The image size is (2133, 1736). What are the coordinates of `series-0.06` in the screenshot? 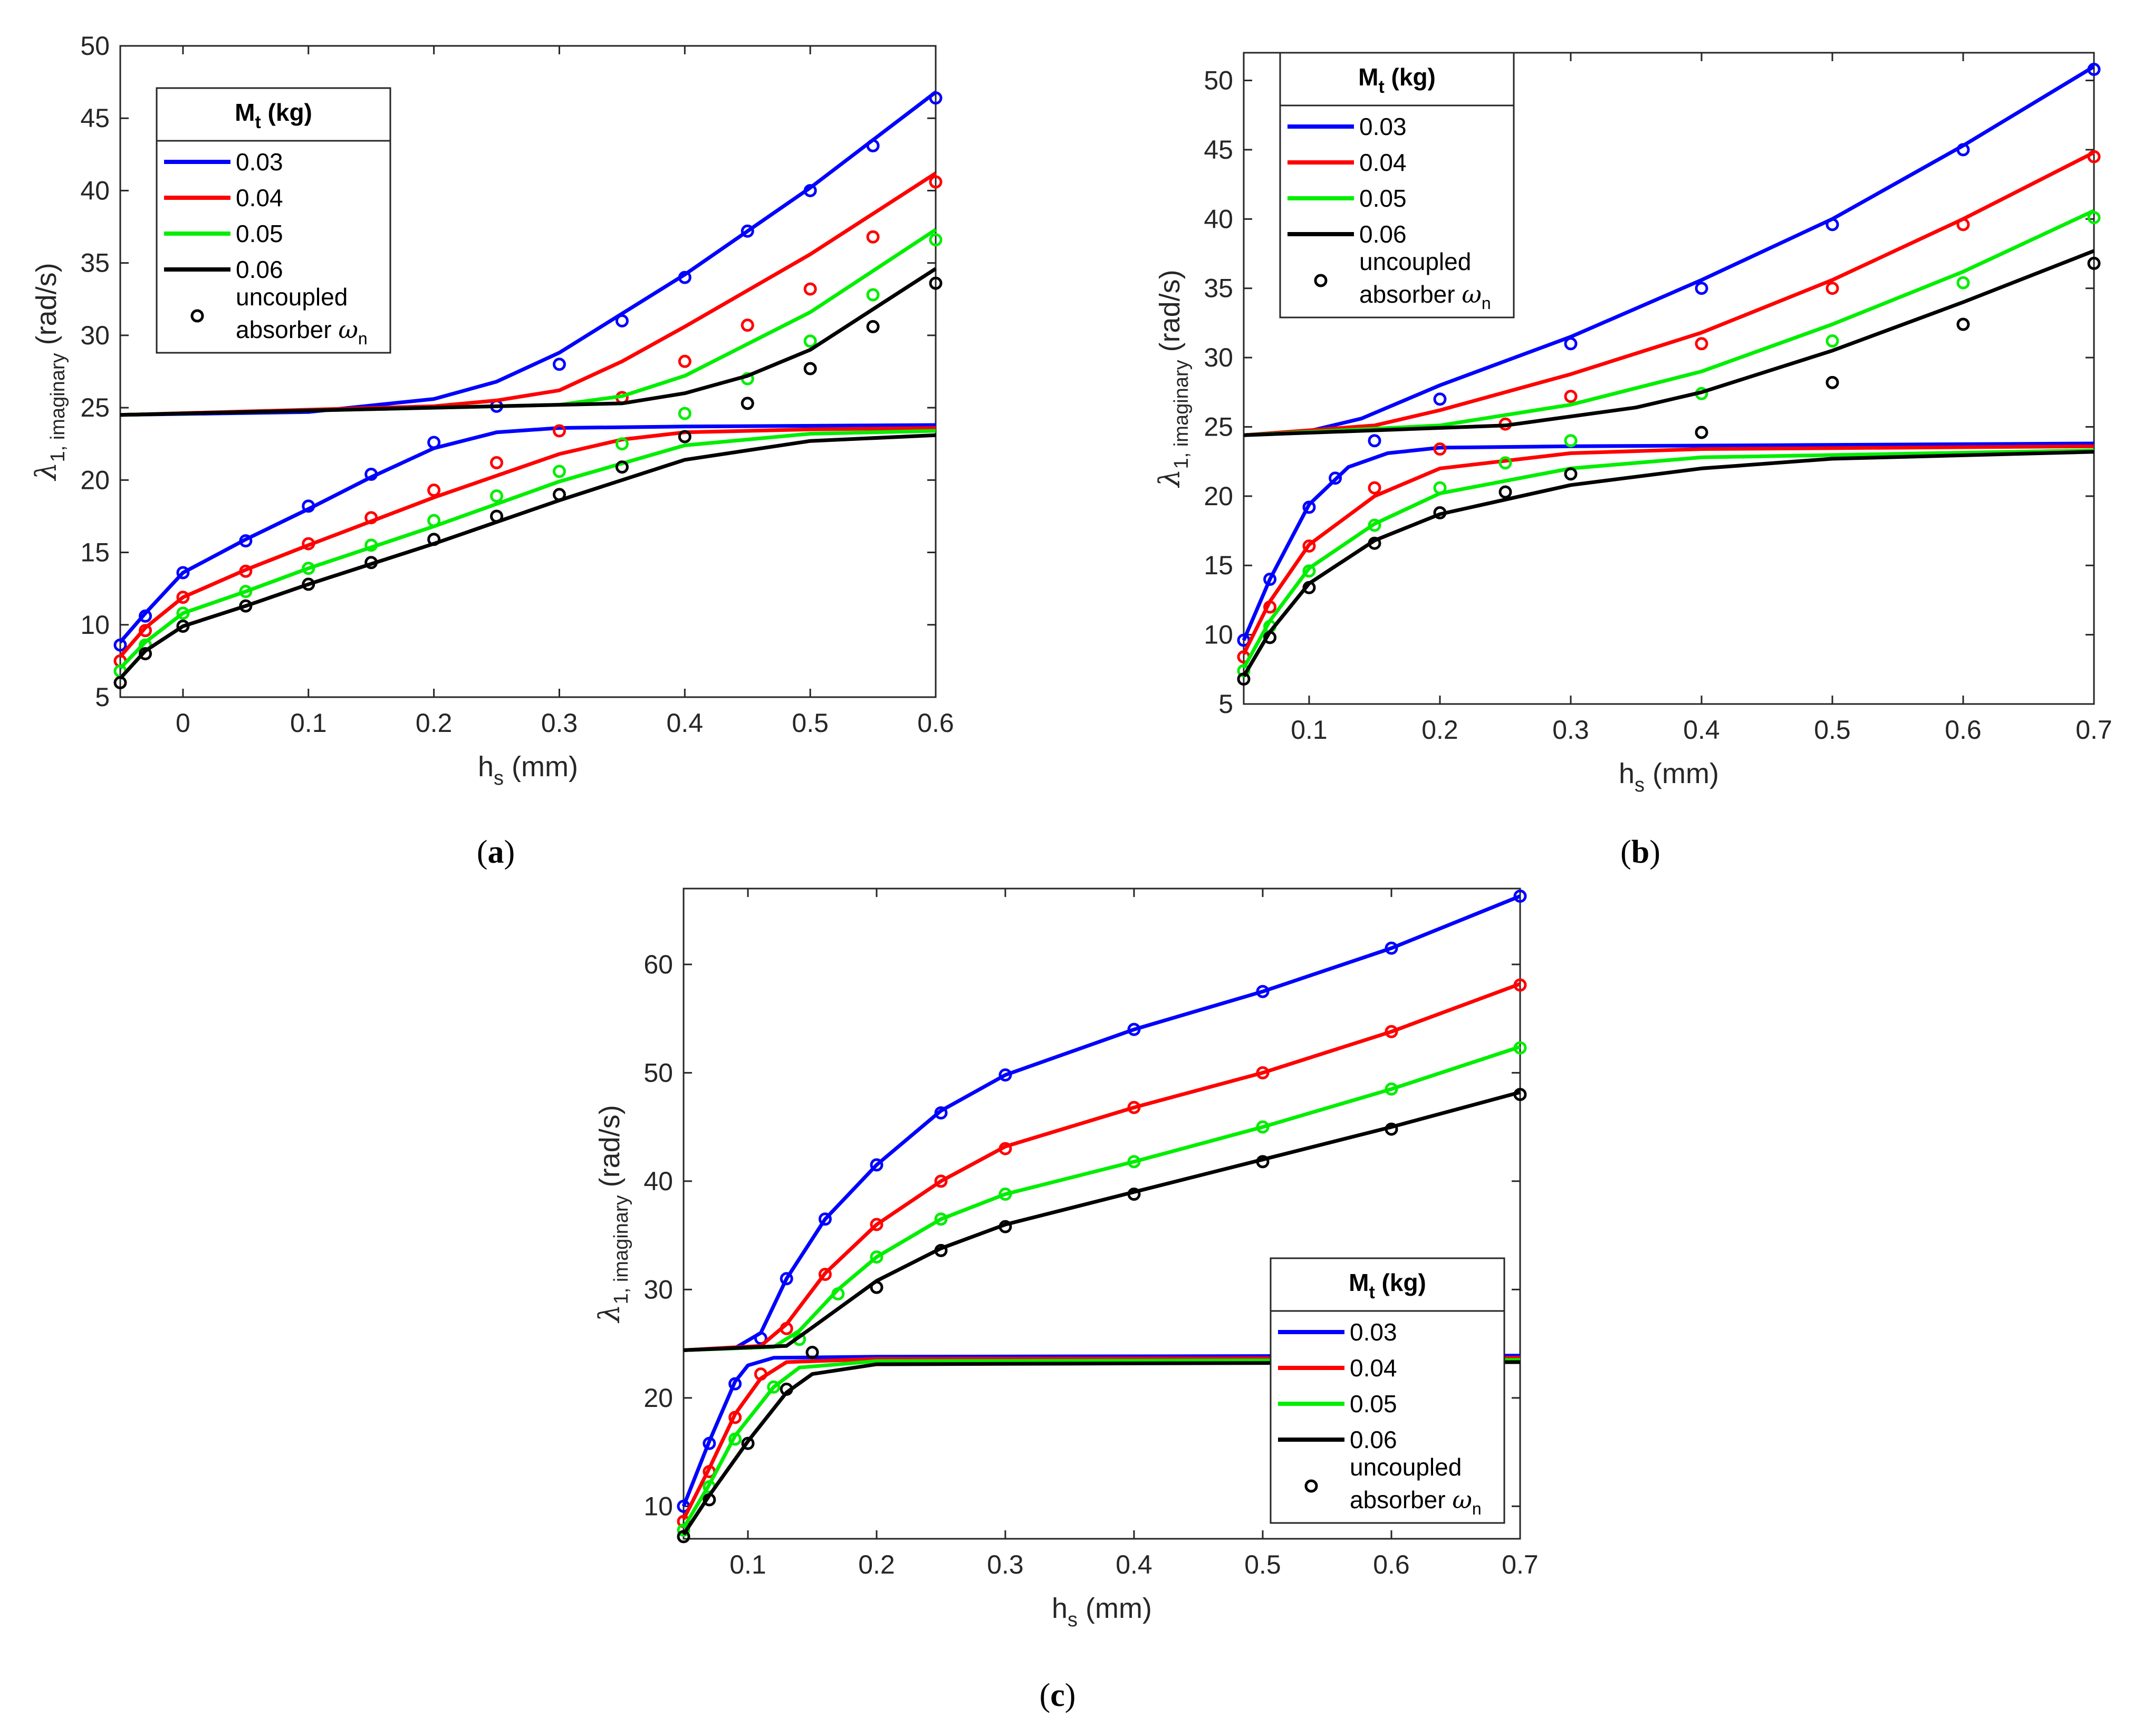 It's located at (1669, 467).